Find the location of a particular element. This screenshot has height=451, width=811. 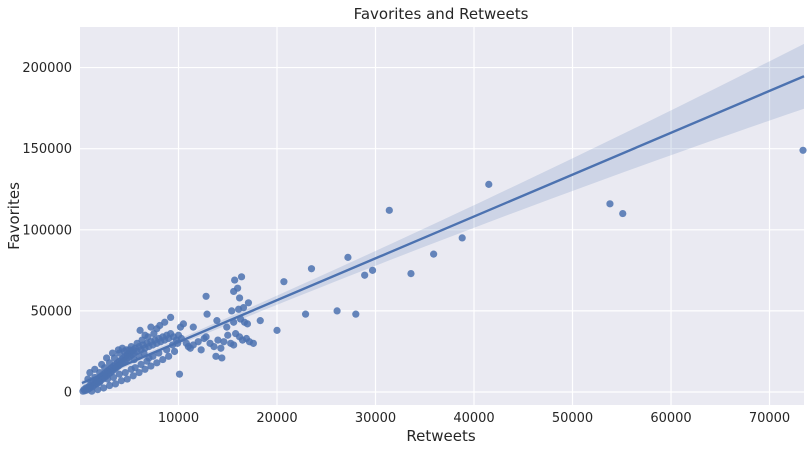

x-axis-label: Retweets is located at coordinates (440, 436).